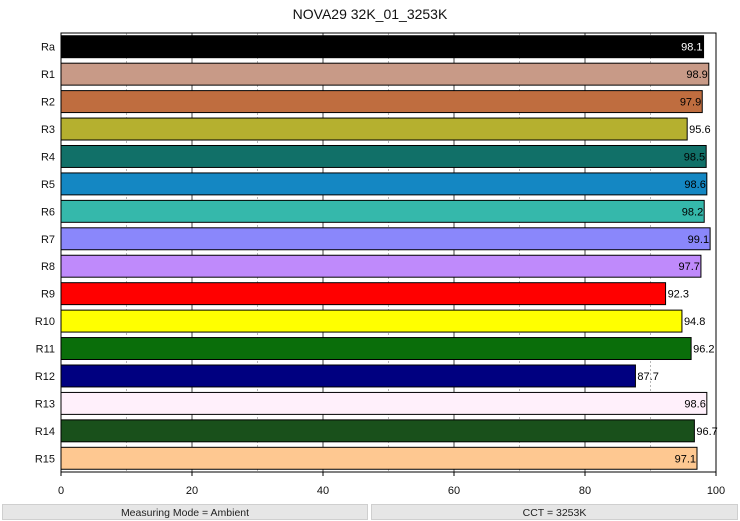 Image resolution: width=740 pixels, height=521 pixels. What do you see at coordinates (698, 240) in the screenshot?
I see `value-label-r7: 99.1` at bounding box center [698, 240].